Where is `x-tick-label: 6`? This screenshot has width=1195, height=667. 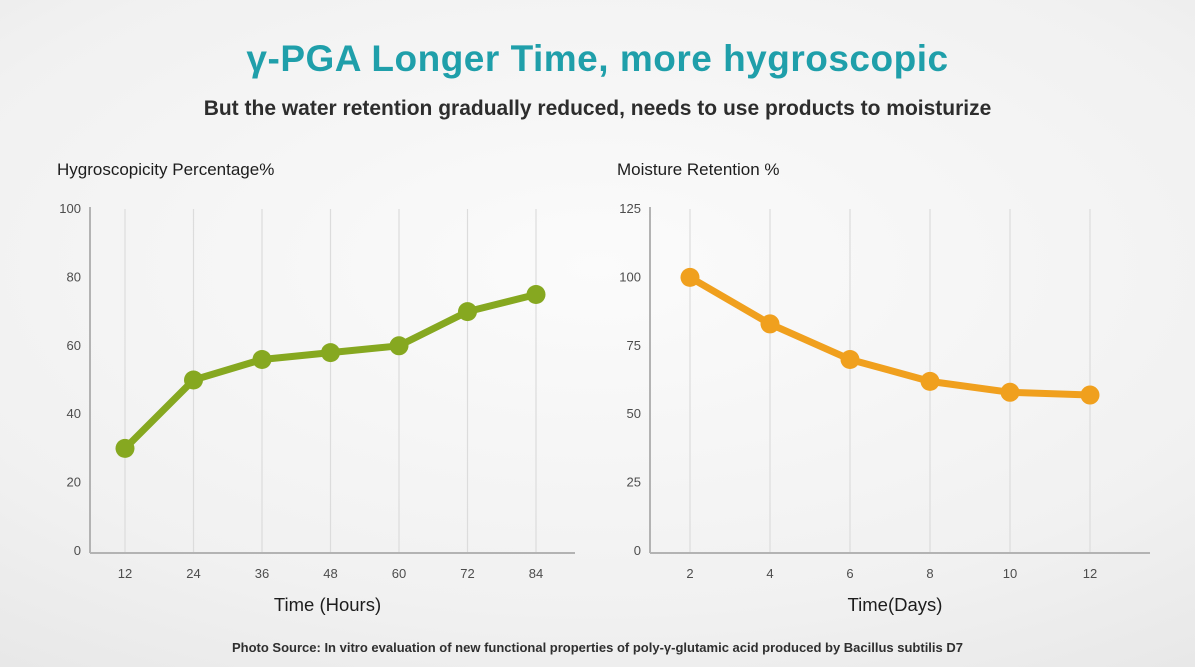 x-tick-label: 6 is located at coordinates (849, 573).